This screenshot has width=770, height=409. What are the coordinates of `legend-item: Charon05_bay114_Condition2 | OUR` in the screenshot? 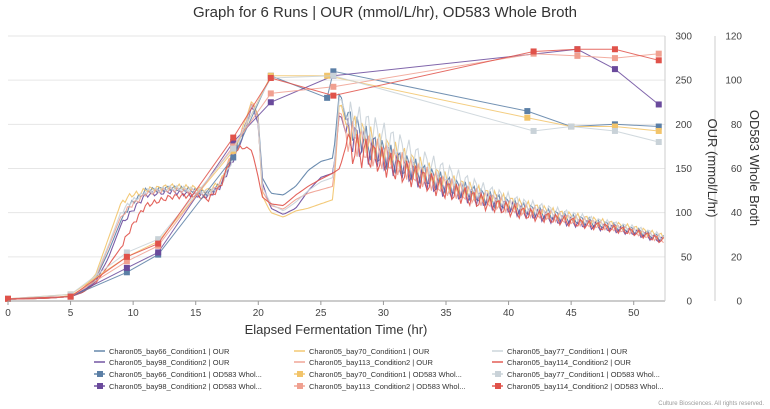 It's located at (562, 362).